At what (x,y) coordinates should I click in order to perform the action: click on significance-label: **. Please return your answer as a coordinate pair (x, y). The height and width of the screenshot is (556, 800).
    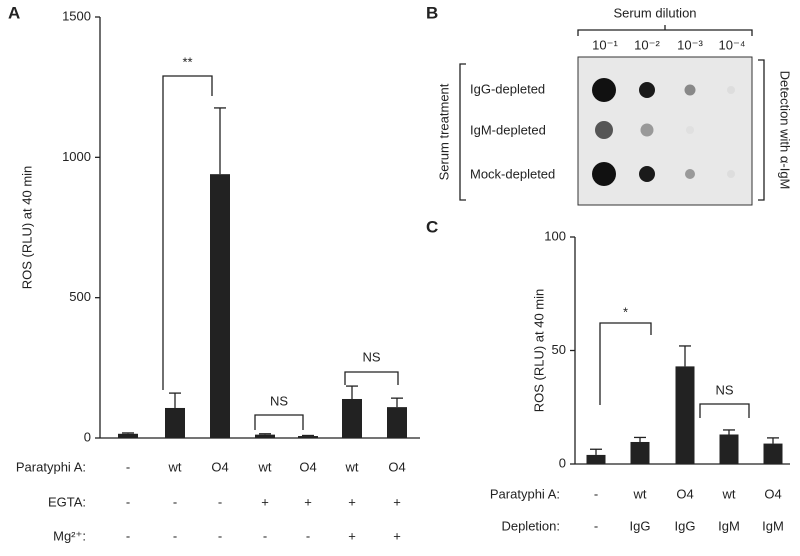
    Looking at the image, I should click on (187, 61).